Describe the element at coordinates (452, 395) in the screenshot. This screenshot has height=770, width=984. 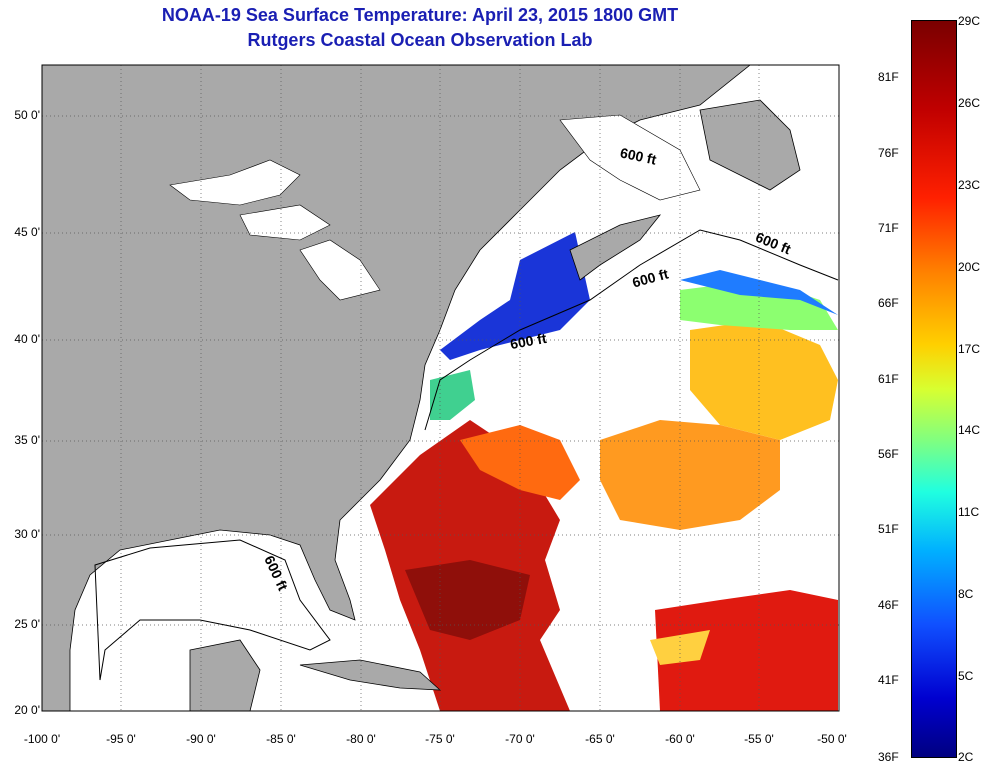
I see `sst-shelf-green` at that location.